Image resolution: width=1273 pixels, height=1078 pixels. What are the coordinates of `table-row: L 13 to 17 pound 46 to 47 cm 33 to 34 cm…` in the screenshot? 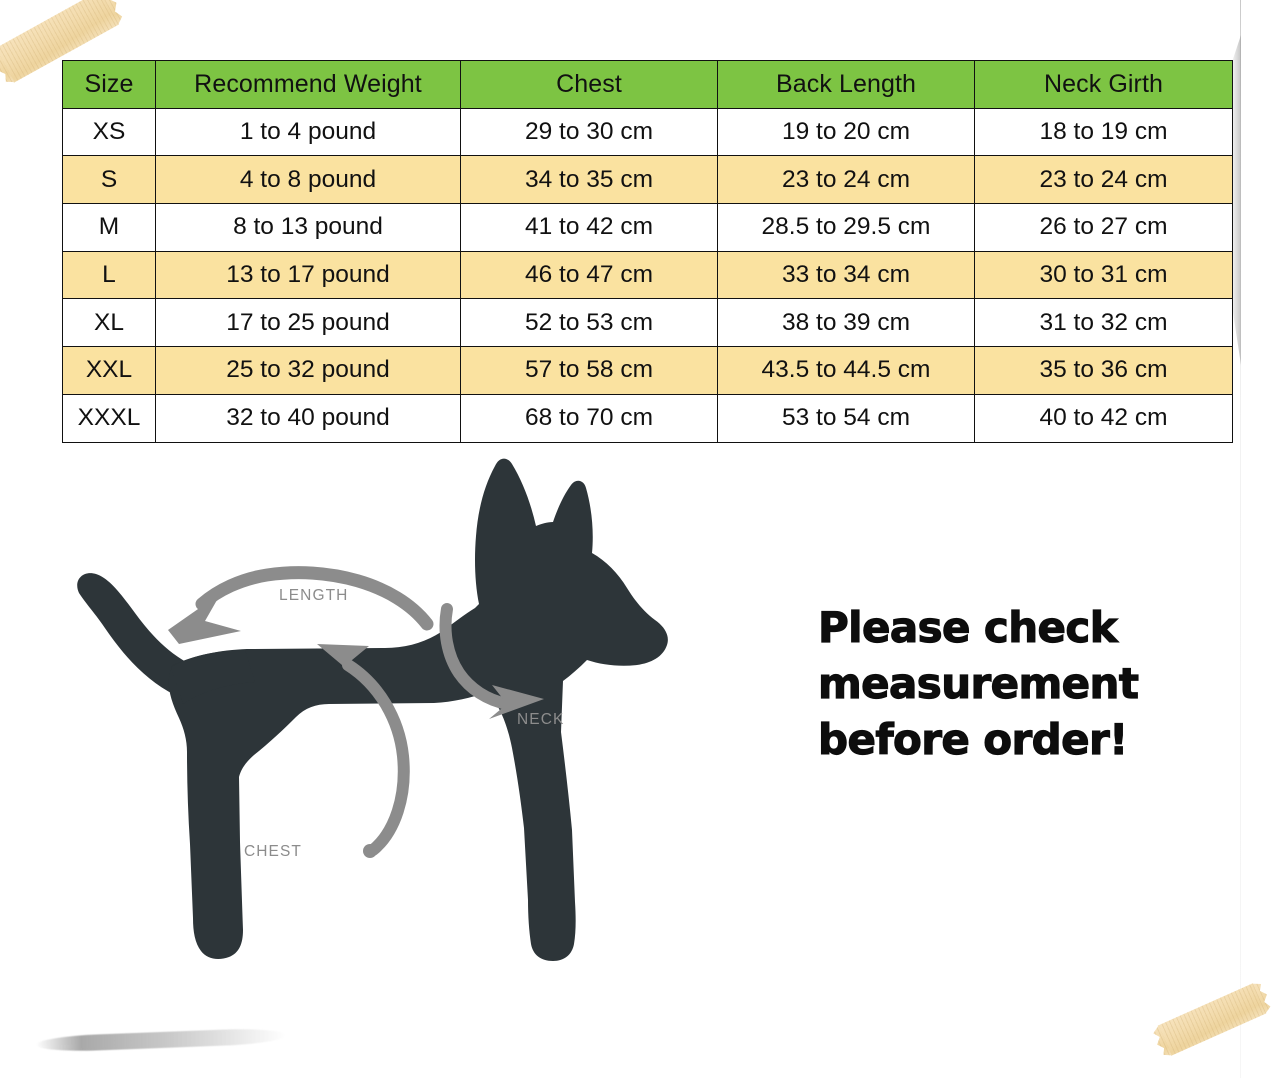 It's located at (647, 275).